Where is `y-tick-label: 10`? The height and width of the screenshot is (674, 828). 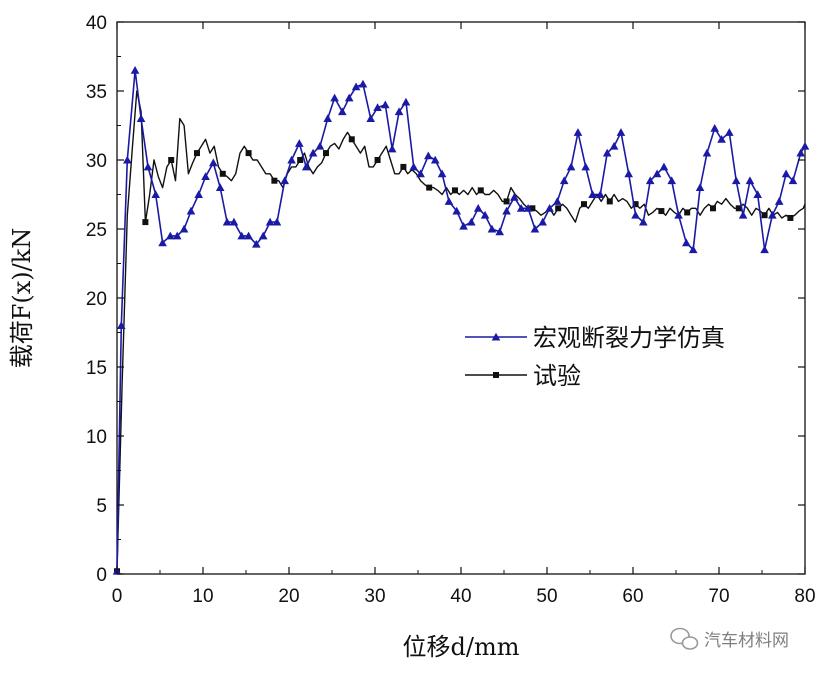 y-tick-label: 10 is located at coordinates (96, 437).